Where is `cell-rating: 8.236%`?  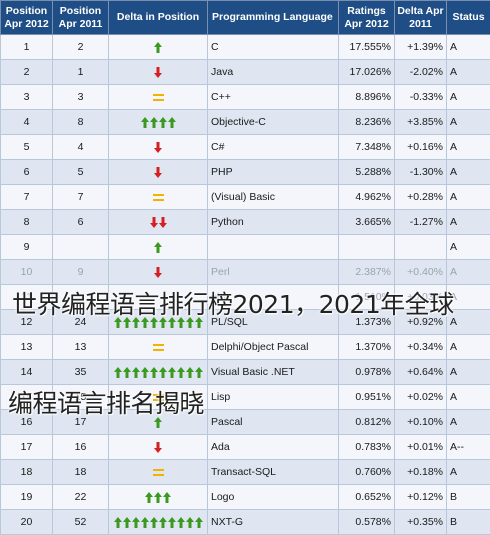
cell-rating: 8.236% is located at coordinates (367, 122).